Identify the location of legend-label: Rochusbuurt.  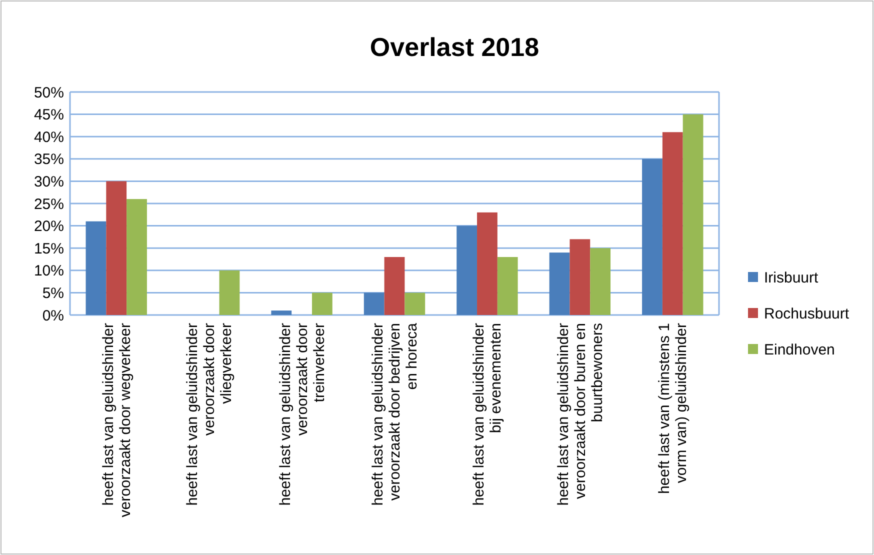
(807, 313).